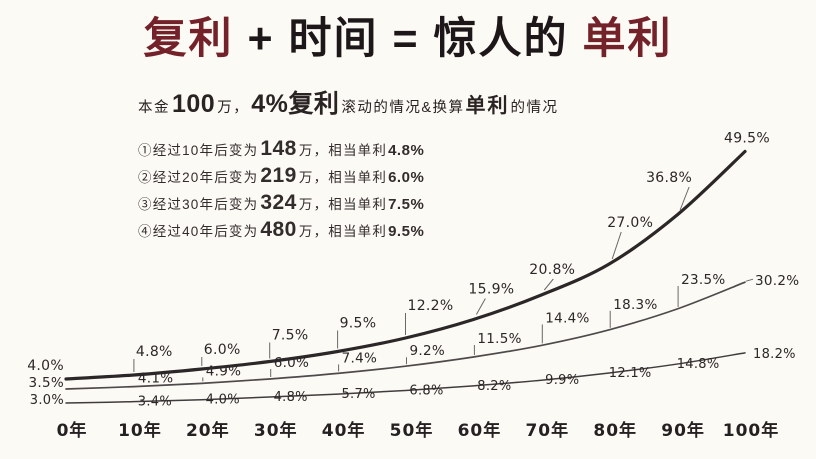  What do you see at coordinates (406, 177) in the screenshot?
I see `note-rate: 6.0%` at bounding box center [406, 177].